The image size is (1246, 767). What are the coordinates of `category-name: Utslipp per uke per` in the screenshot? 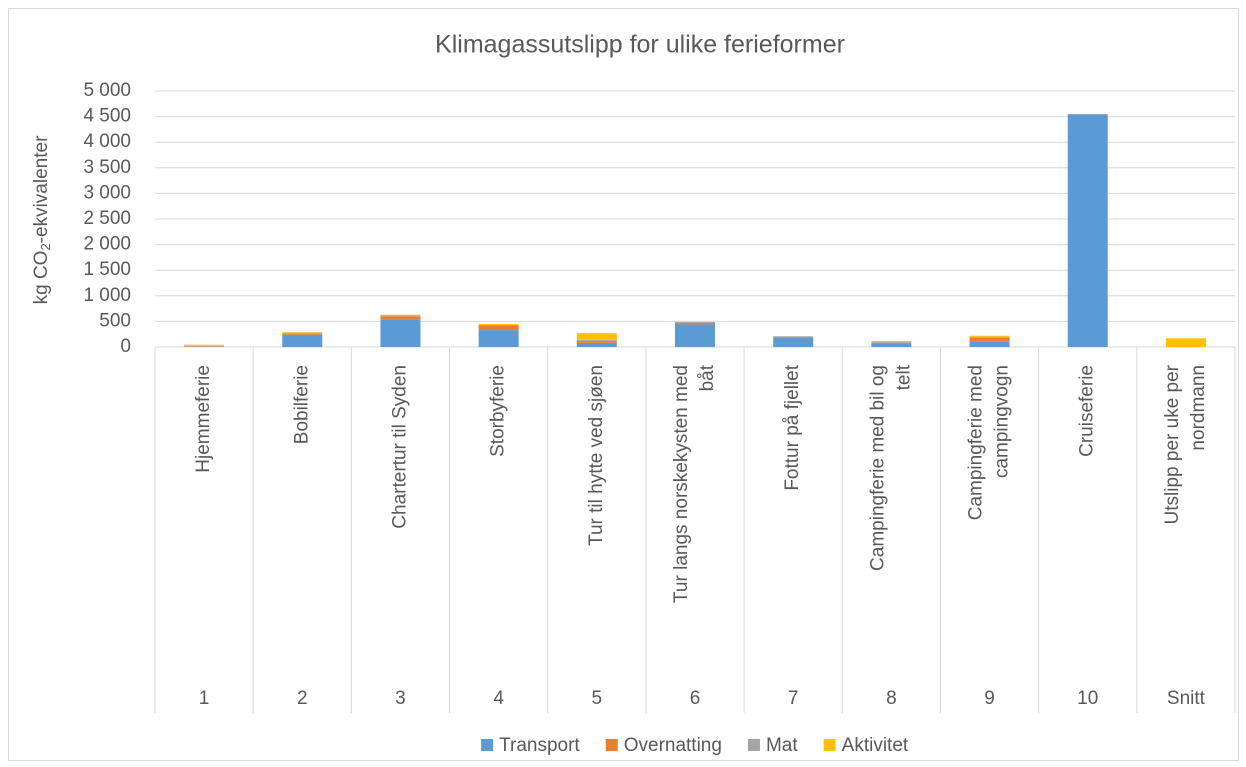 It's located at (1172, 444).